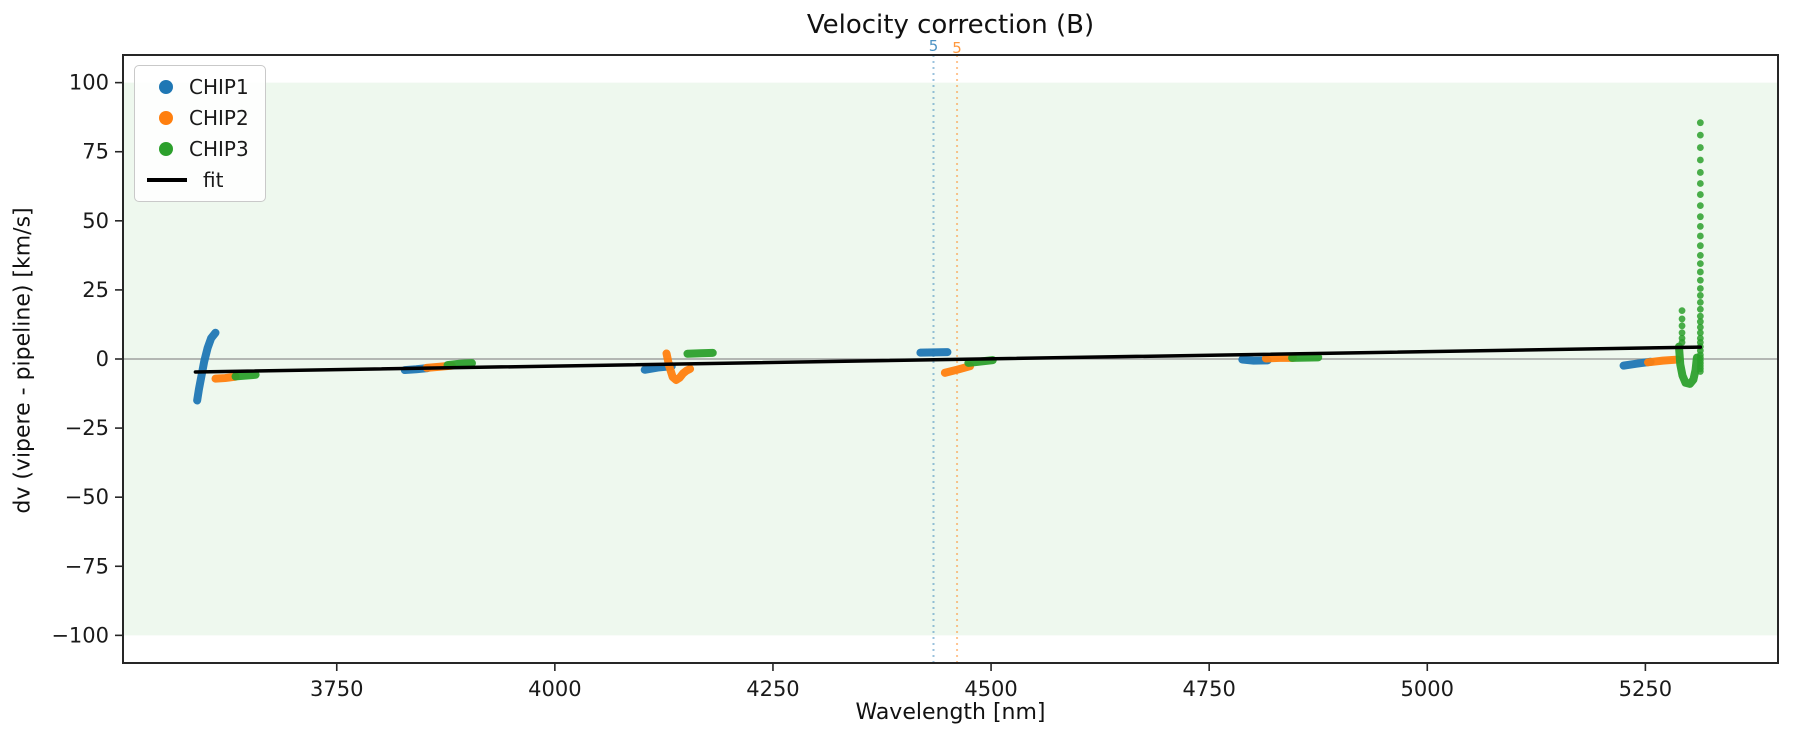 The width and height of the screenshot is (1800, 750). What do you see at coordinates (990, 689) in the screenshot?
I see `x-tick-label: 4500` at bounding box center [990, 689].